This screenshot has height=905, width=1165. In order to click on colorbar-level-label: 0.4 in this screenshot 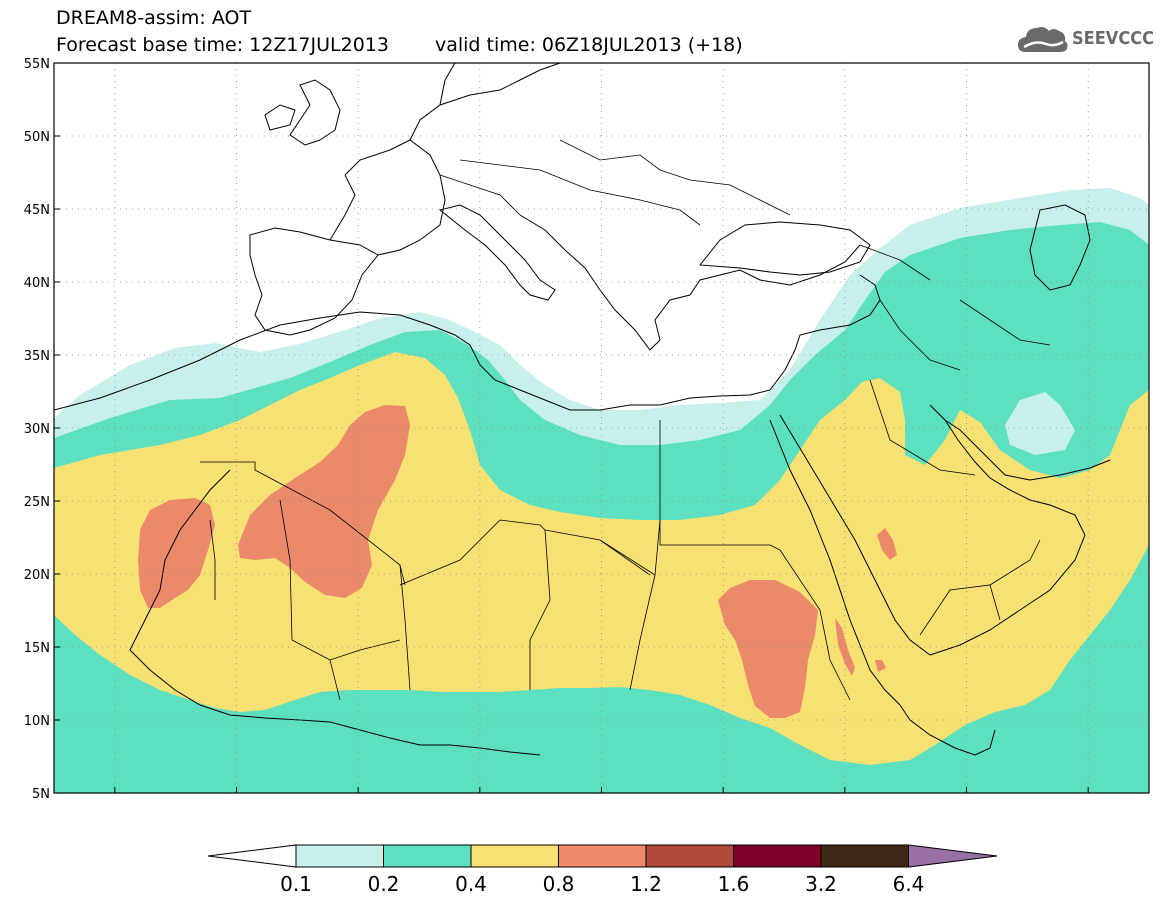, I will do `click(471, 884)`.